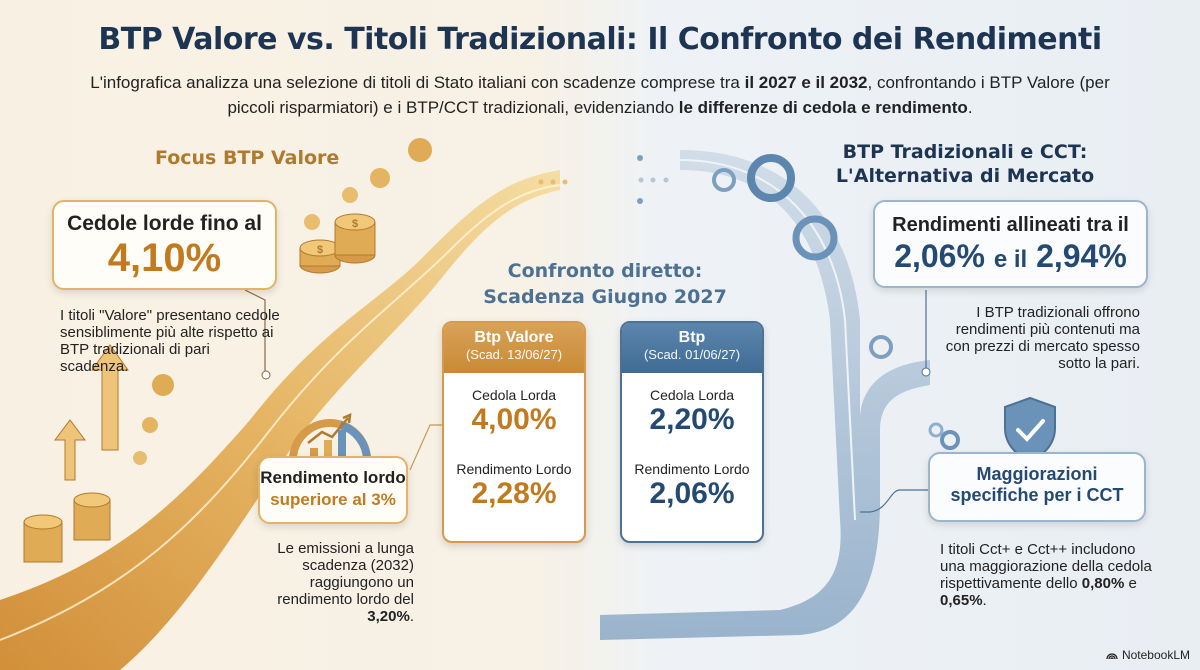 This screenshot has height=670, width=1200. Describe the element at coordinates (970, 107) in the screenshot. I see `subtitle-text: .` at that location.